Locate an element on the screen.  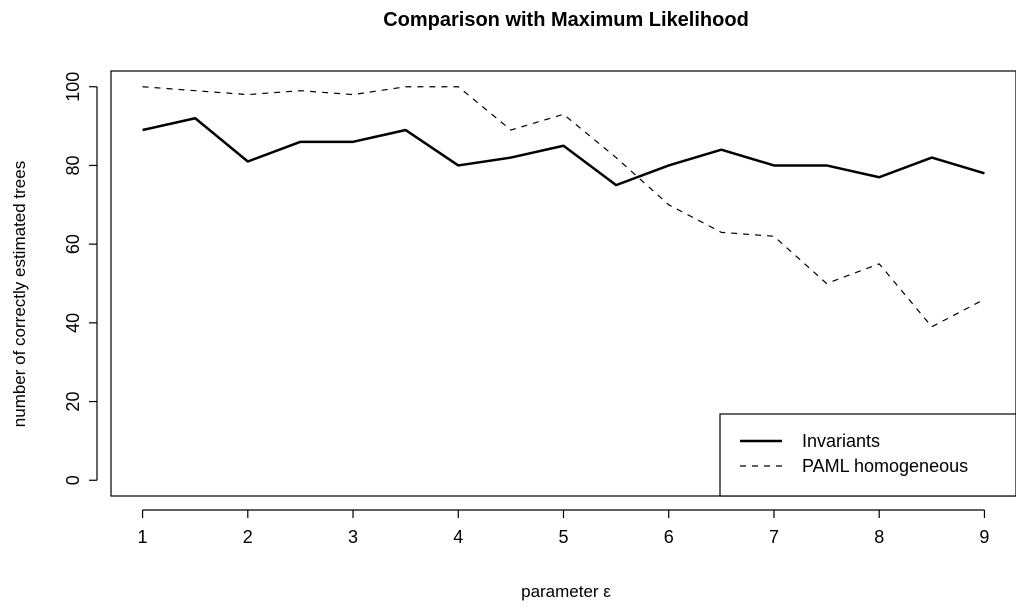
x-tick-label: 9 is located at coordinates (984, 537).